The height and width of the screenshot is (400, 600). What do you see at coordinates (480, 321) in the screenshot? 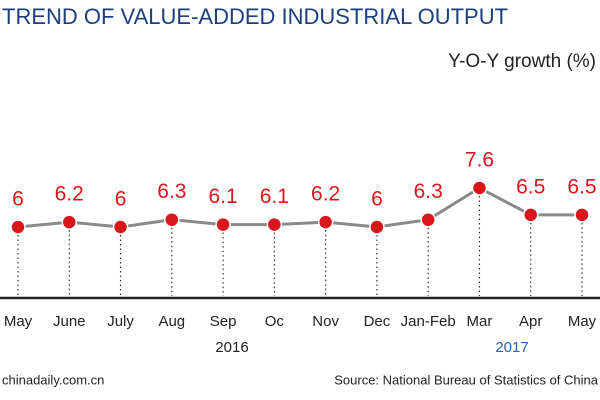
I see `x-tick-label: Mar` at bounding box center [480, 321].